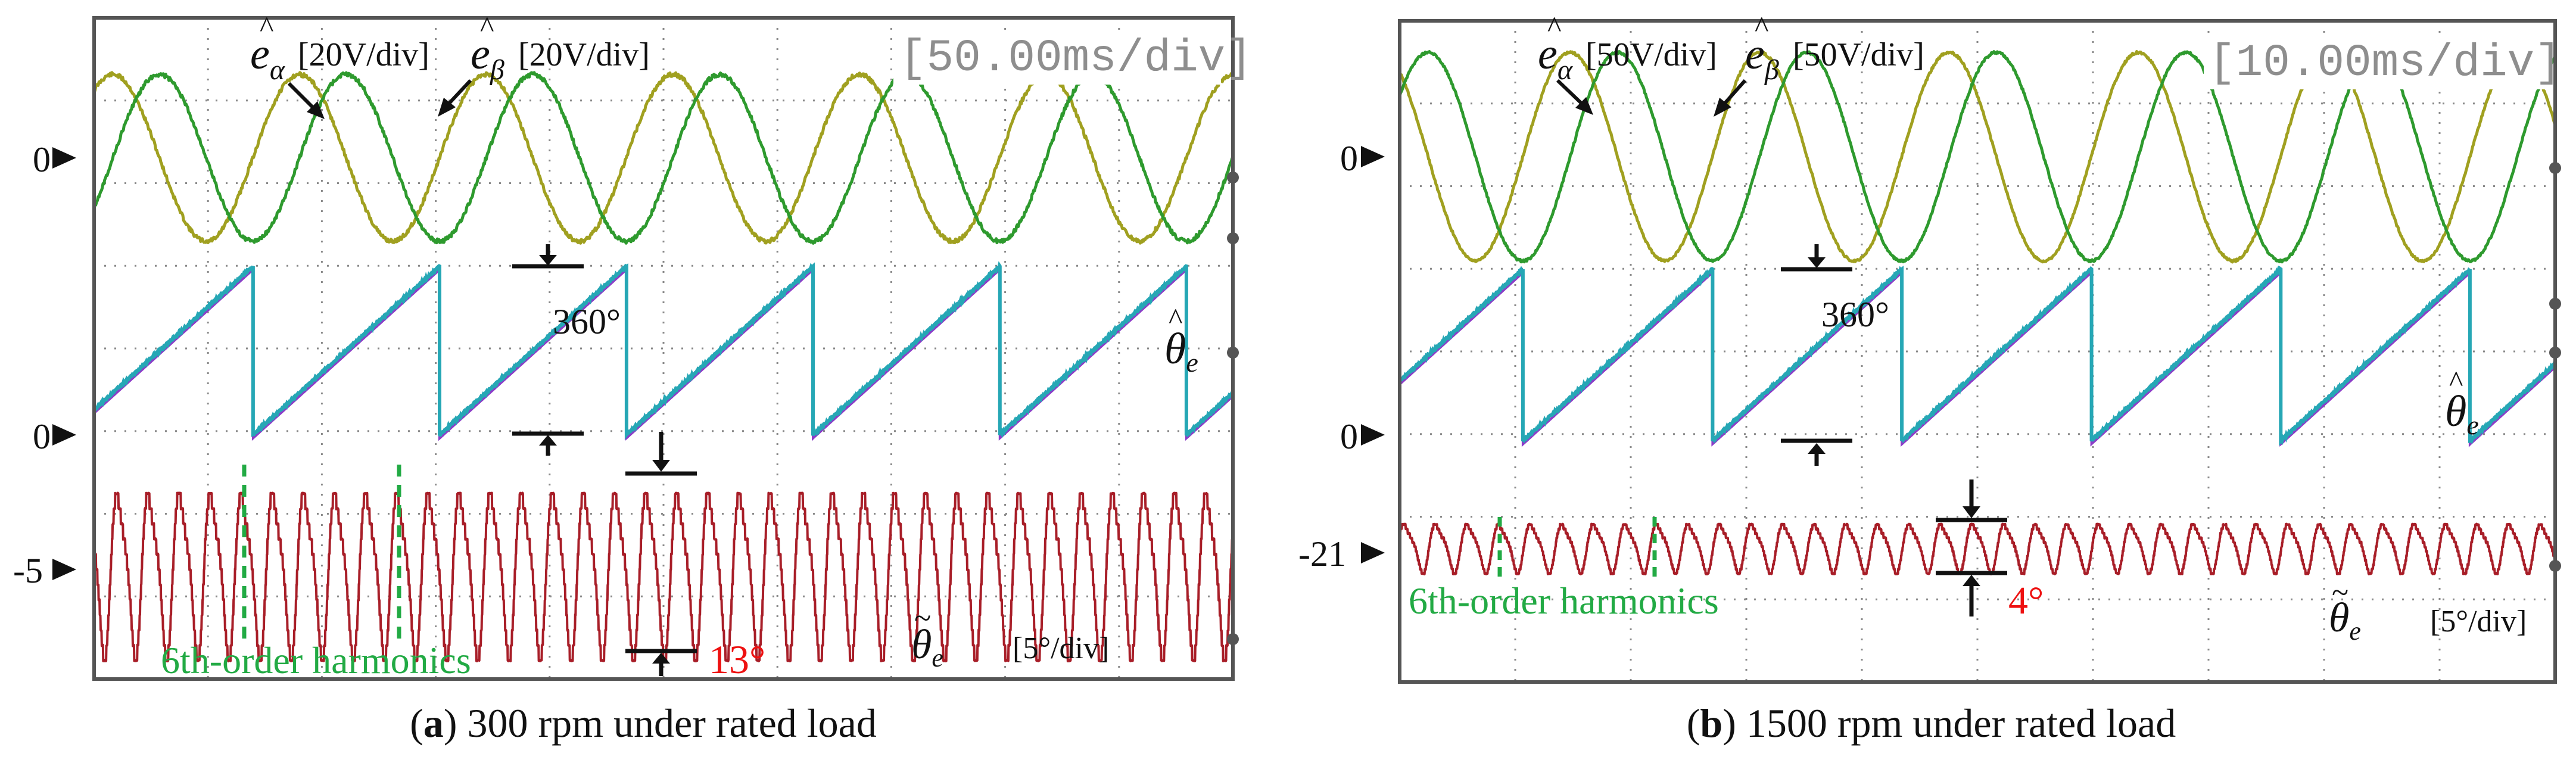  Describe the element at coordinates (1931, 723) in the screenshot. I see `caption-b: (b) 1500 rpm under rated load` at that location.